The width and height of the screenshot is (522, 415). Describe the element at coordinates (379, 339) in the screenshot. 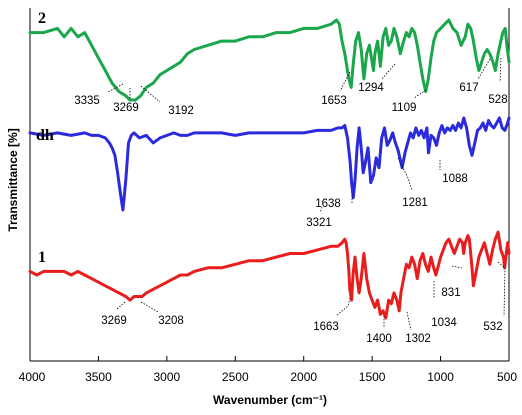

I see `peak-label: 1400` at that location.